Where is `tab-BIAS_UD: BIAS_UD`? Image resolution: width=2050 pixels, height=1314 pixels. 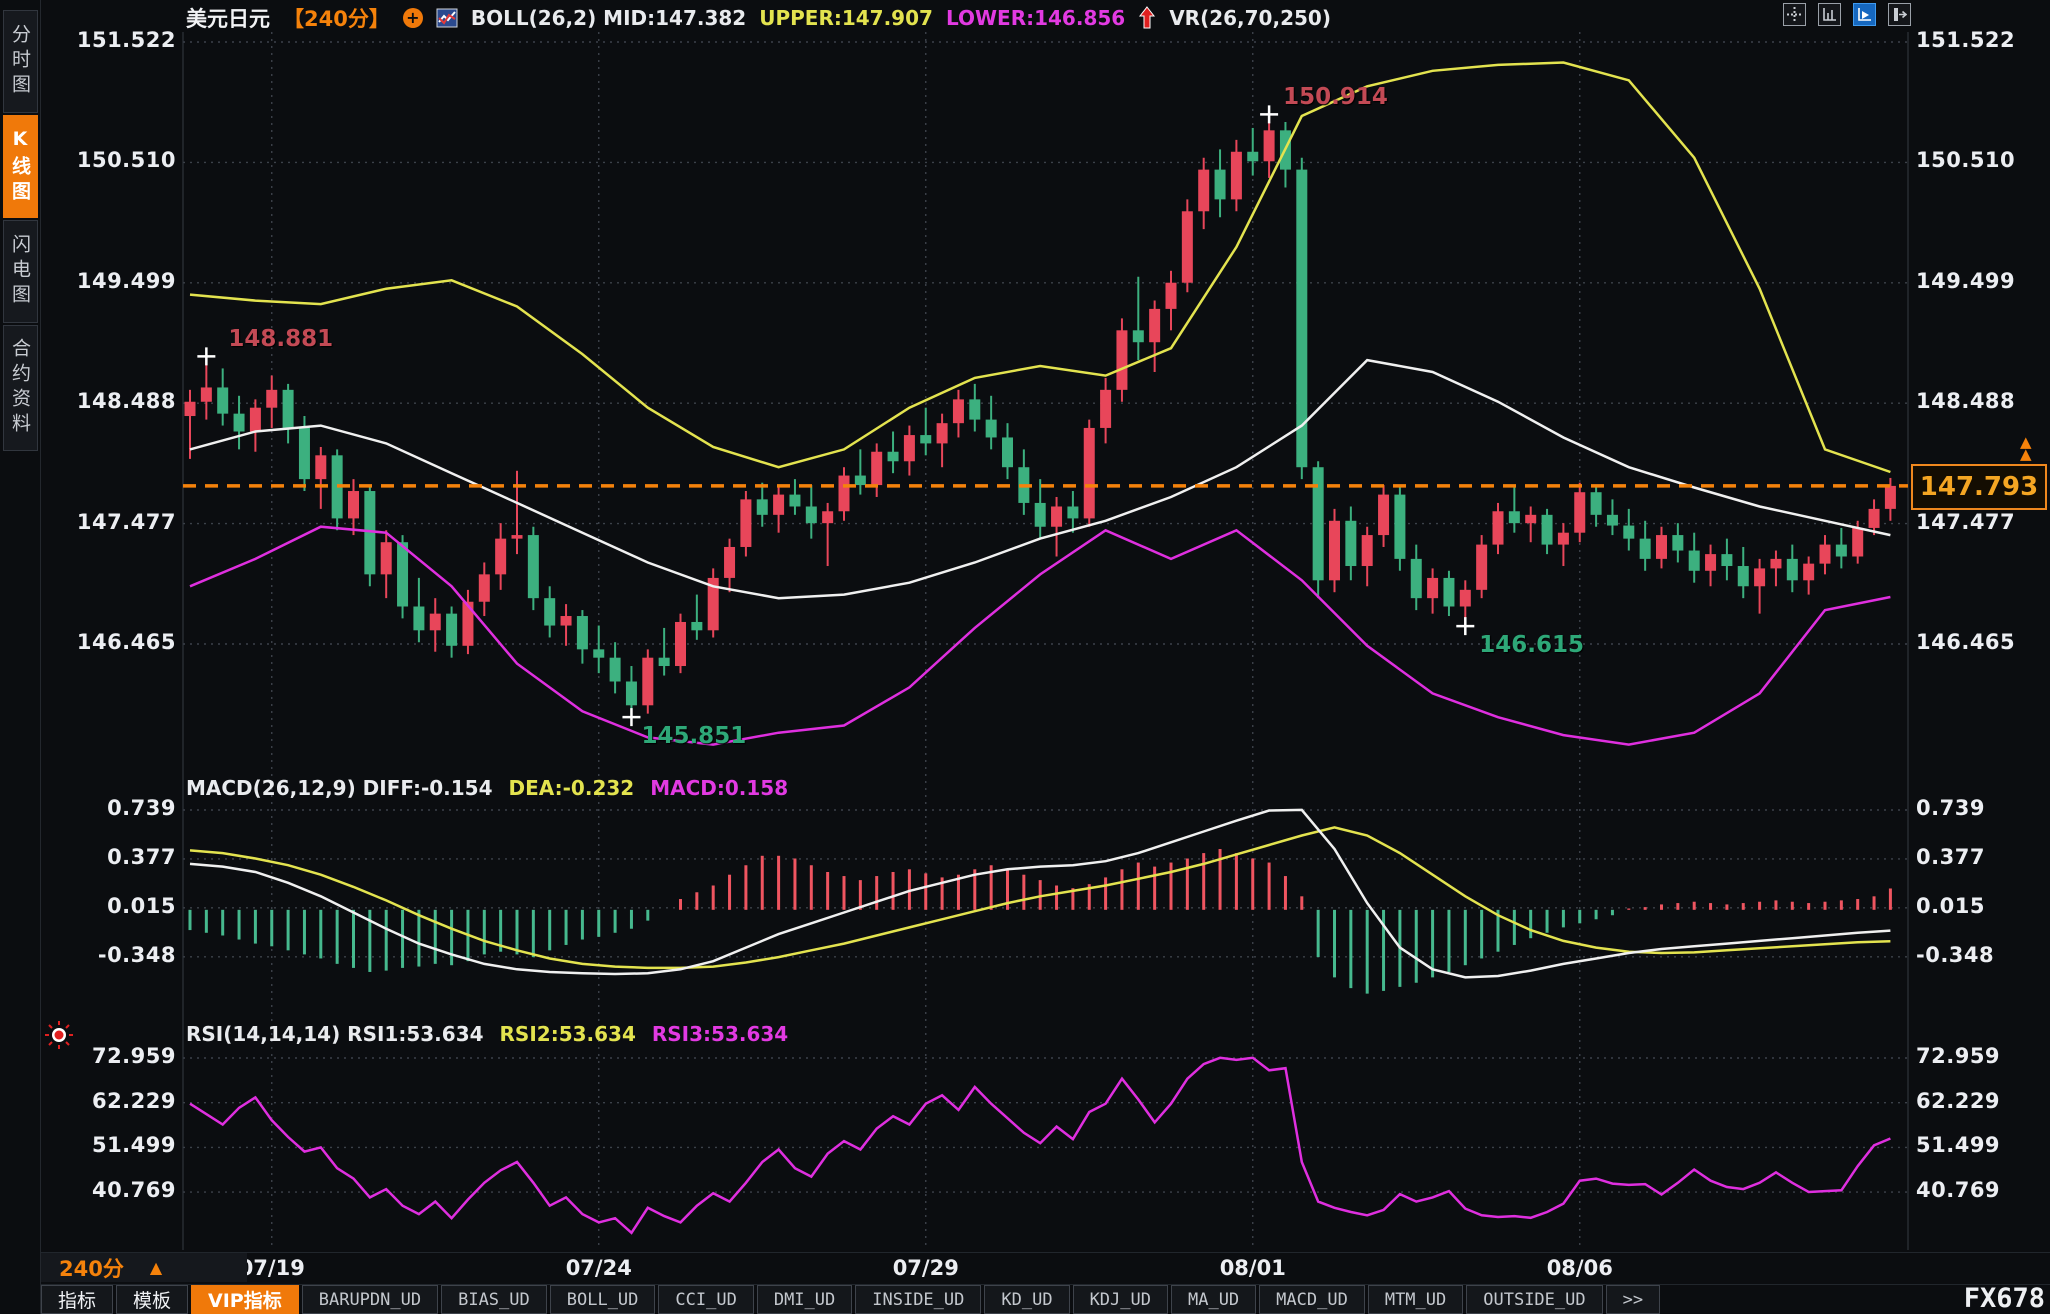
tab-BIAS_UD: BIAS_UD is located at coordinates (494, 1299).